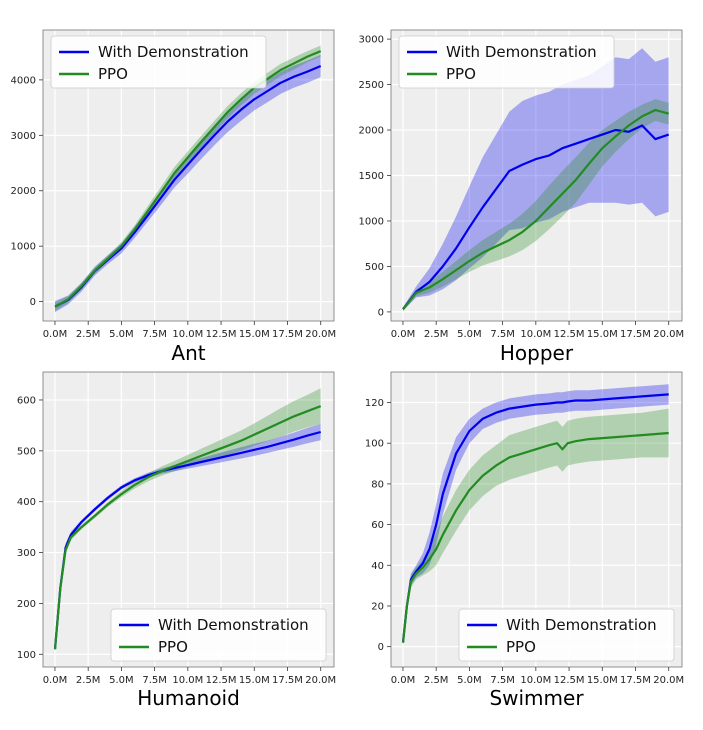 This screenshot has height=730, width=703. What do you see at coordinates (371, 85) in the screenshot?
I see `y-tick-label: 2500` at bounding box center [371, 85].